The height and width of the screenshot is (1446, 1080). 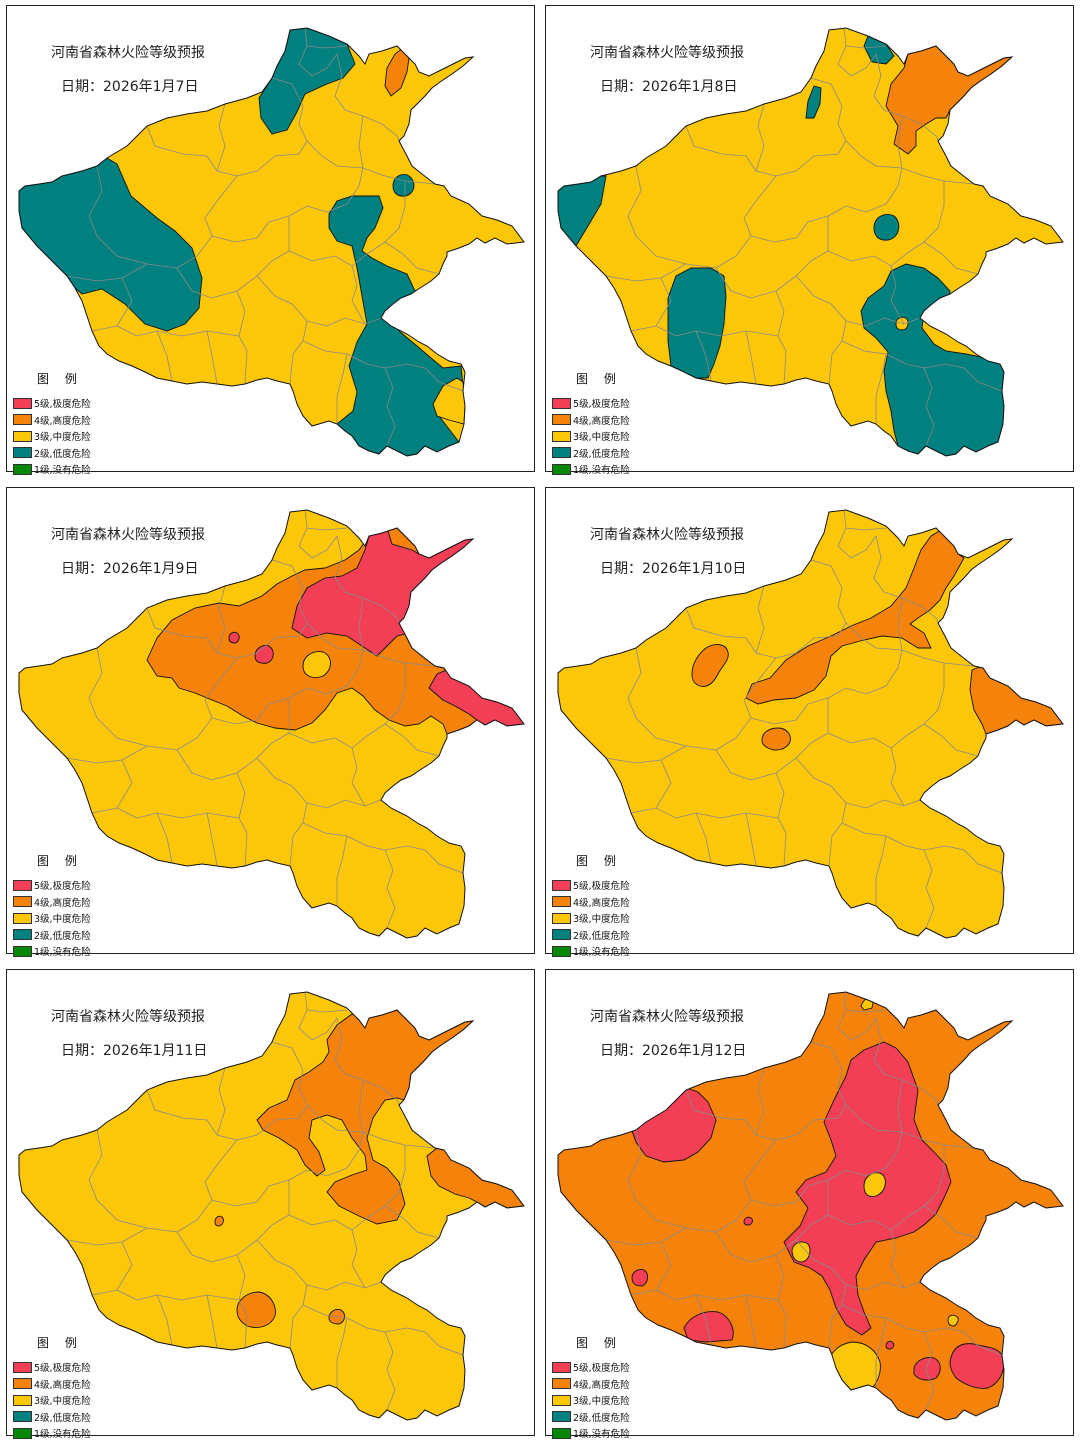 I want to click on legend-label: 4级,高度危险, so click(x=601, y=903).